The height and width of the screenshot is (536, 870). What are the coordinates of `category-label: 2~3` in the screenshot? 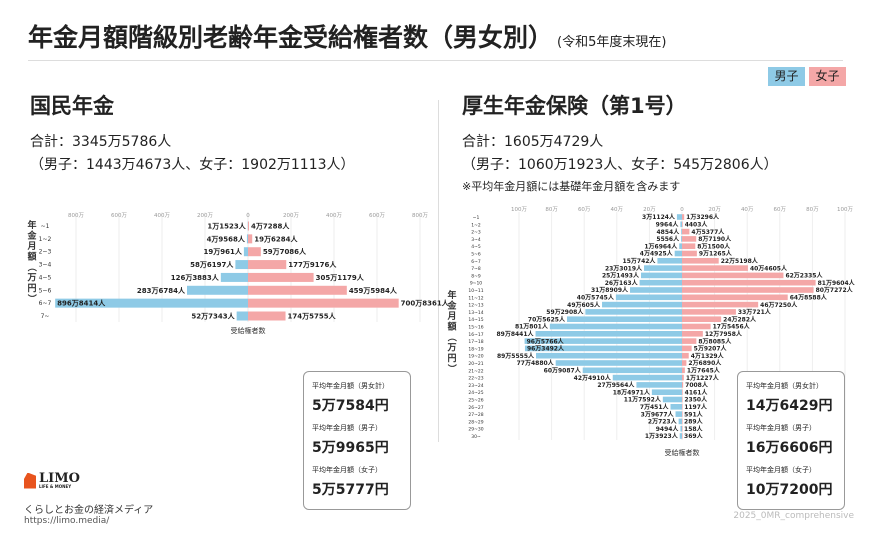 It's located at (476, 233).